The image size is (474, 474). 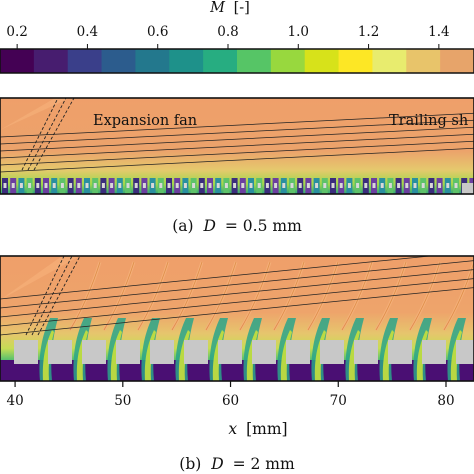 What do you see at coordinates (230, 395) in the screenshot?
I see `x-axis-ticks: 40 50 60 70 80` at bounding box center [230, 395].